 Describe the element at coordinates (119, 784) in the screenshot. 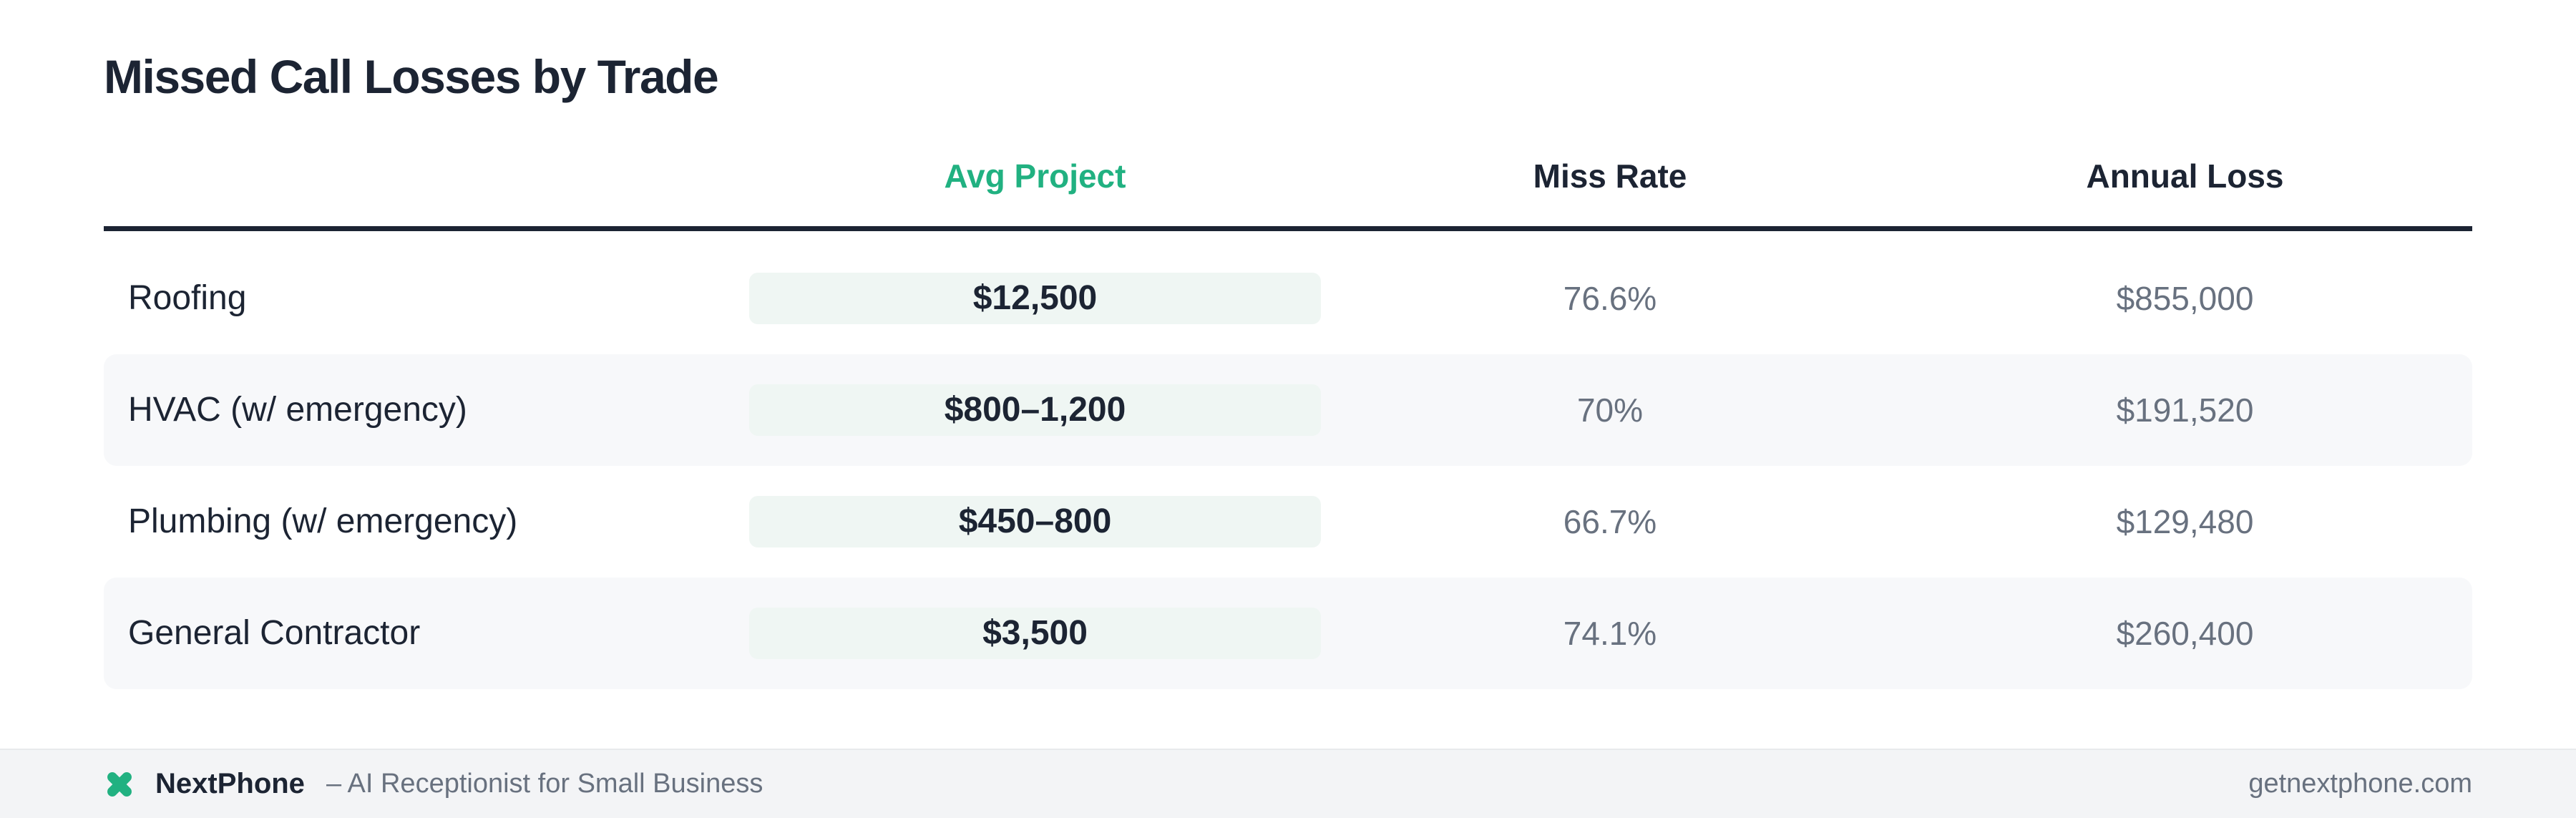

I see `green-x-clover-icon` at that location.